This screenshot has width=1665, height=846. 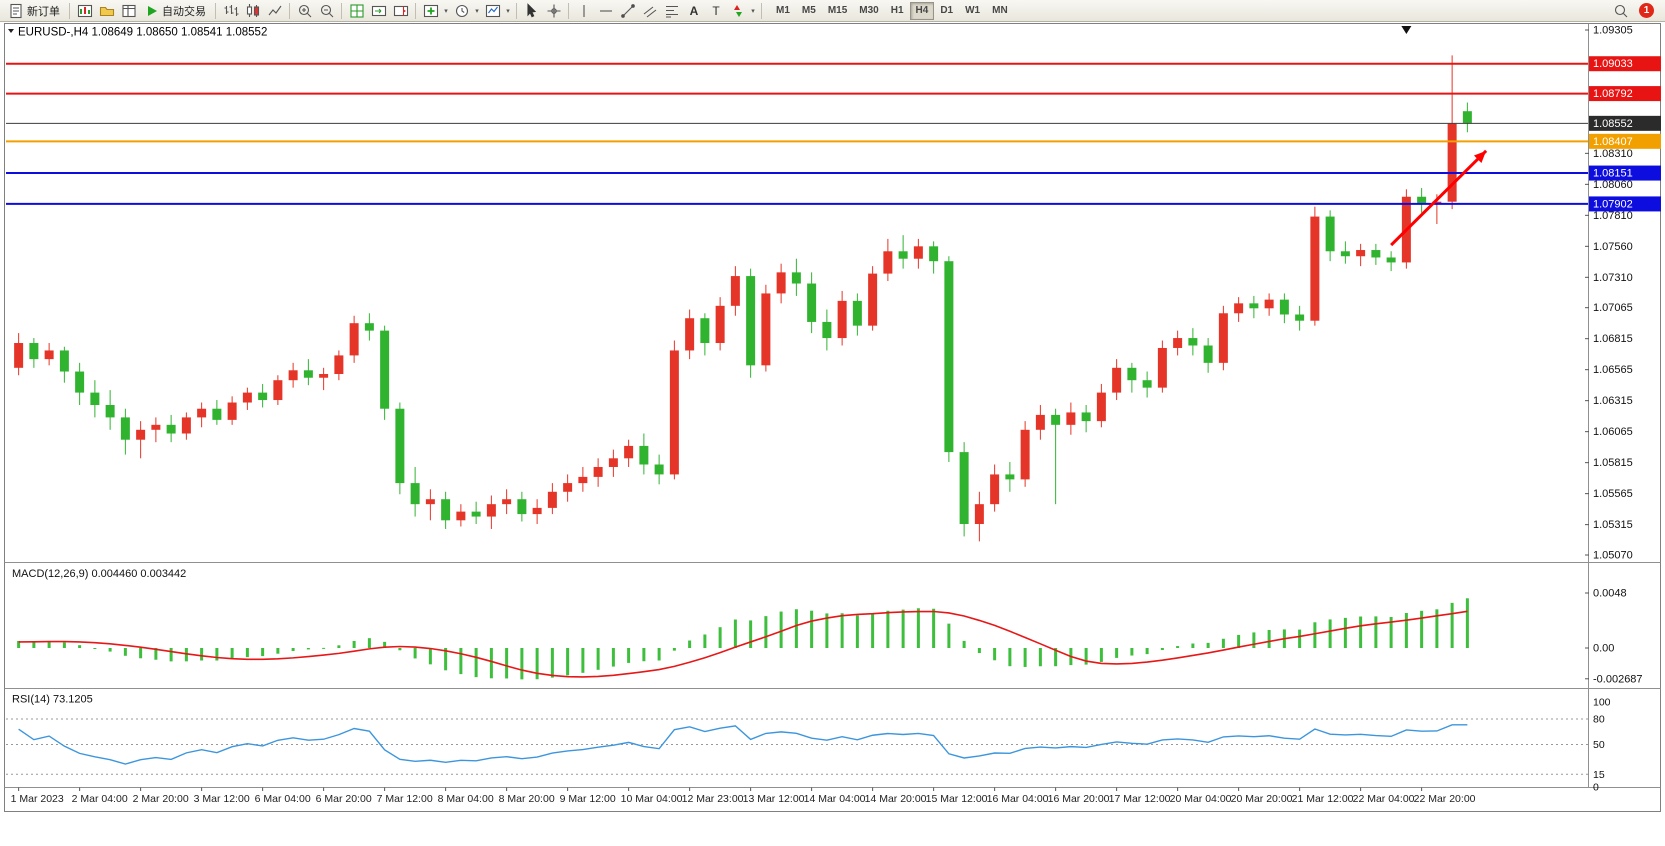 What do you see at coordinates (446, 11) in the screenshot?
I see `indicators-dropdown-caret: ▾` at bounding box center [446, 11].